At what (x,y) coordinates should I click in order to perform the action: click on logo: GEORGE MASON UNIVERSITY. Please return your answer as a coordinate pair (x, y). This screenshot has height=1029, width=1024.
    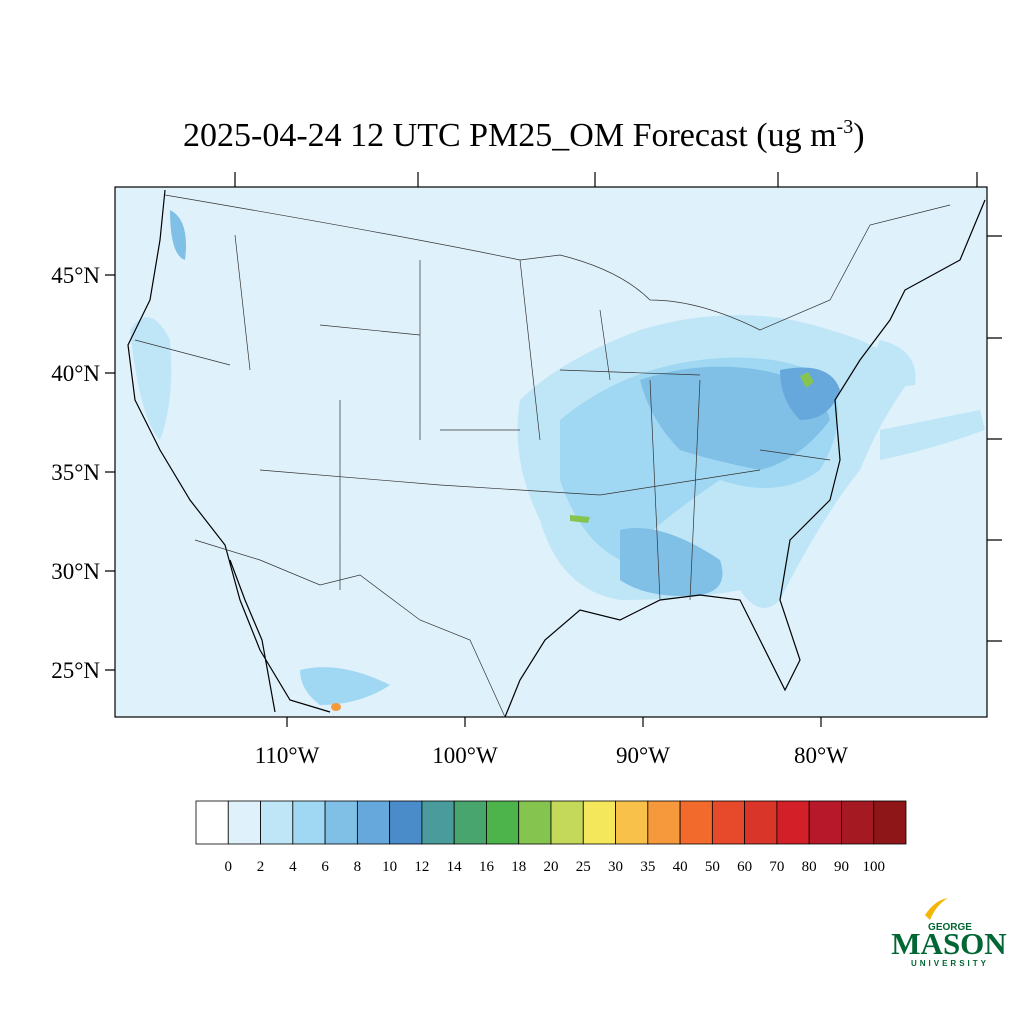
    Looking at the image, I should click on (949, 933).